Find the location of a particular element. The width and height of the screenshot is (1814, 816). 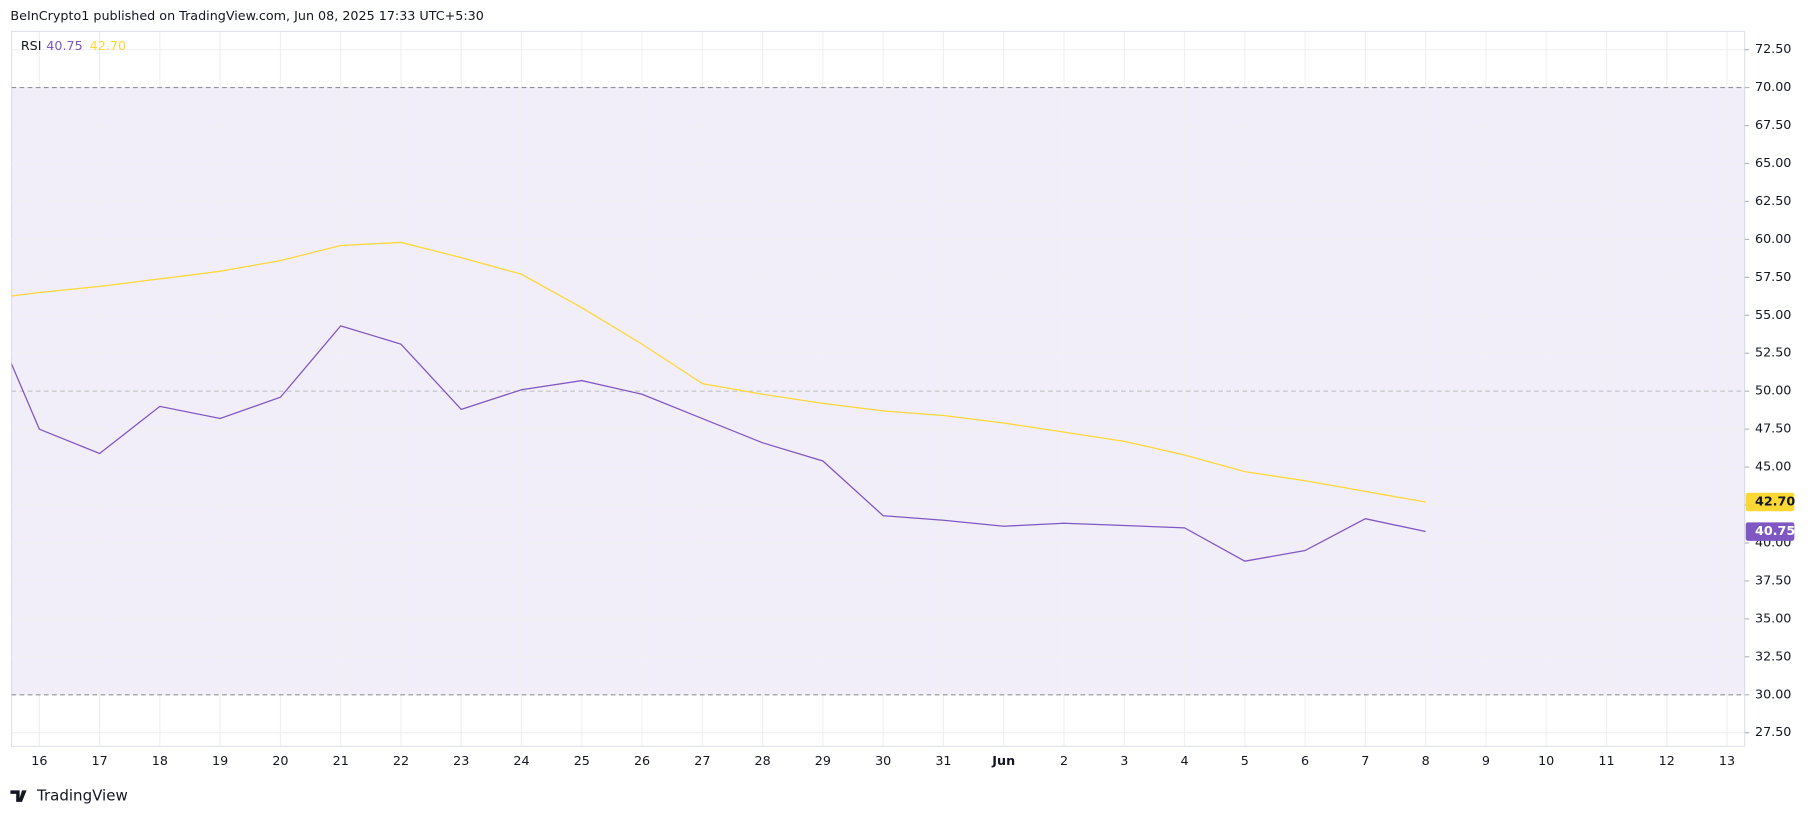

x-tick-label: 20 is located at coordinates (280, 760).